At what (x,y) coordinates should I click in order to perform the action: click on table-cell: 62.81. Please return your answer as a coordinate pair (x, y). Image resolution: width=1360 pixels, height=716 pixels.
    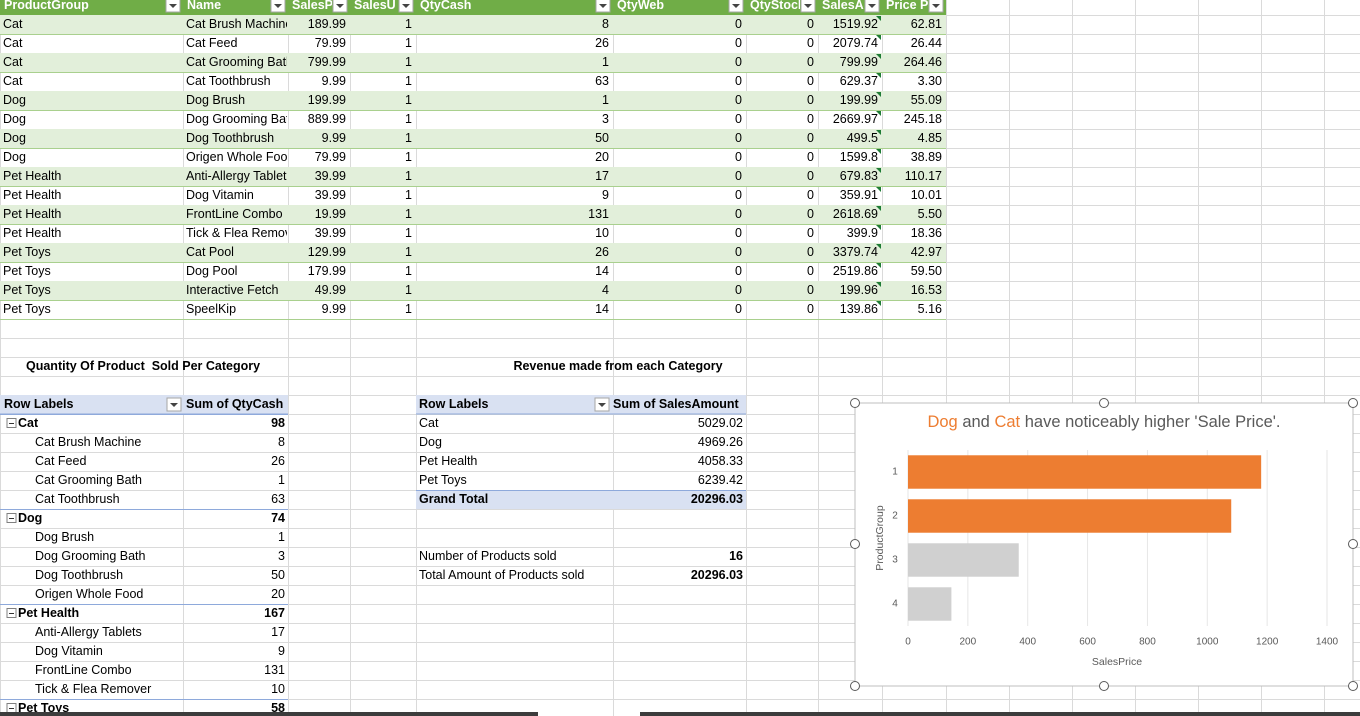
    Looking at the image, I should click on (926, 24).